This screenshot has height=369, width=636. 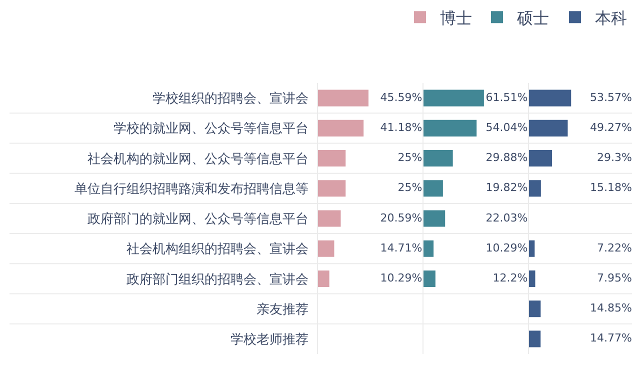 What do you see at coordinates (507, 217) in the screenshot?
I see `data-label: 22.03%` at bounding box center [507, 217].